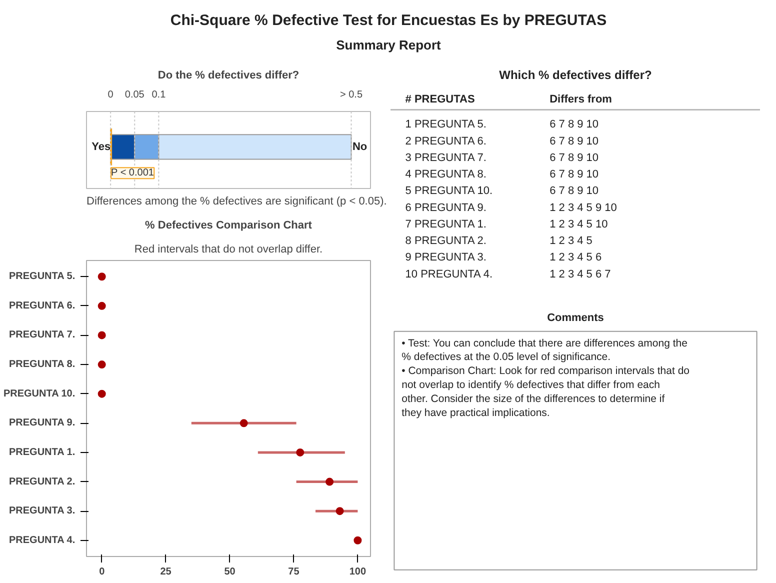 This screenshot has width=776, height=583. I want to click on chart-subtitle: Red intervals that do not overlap differ., so click(228, 250).